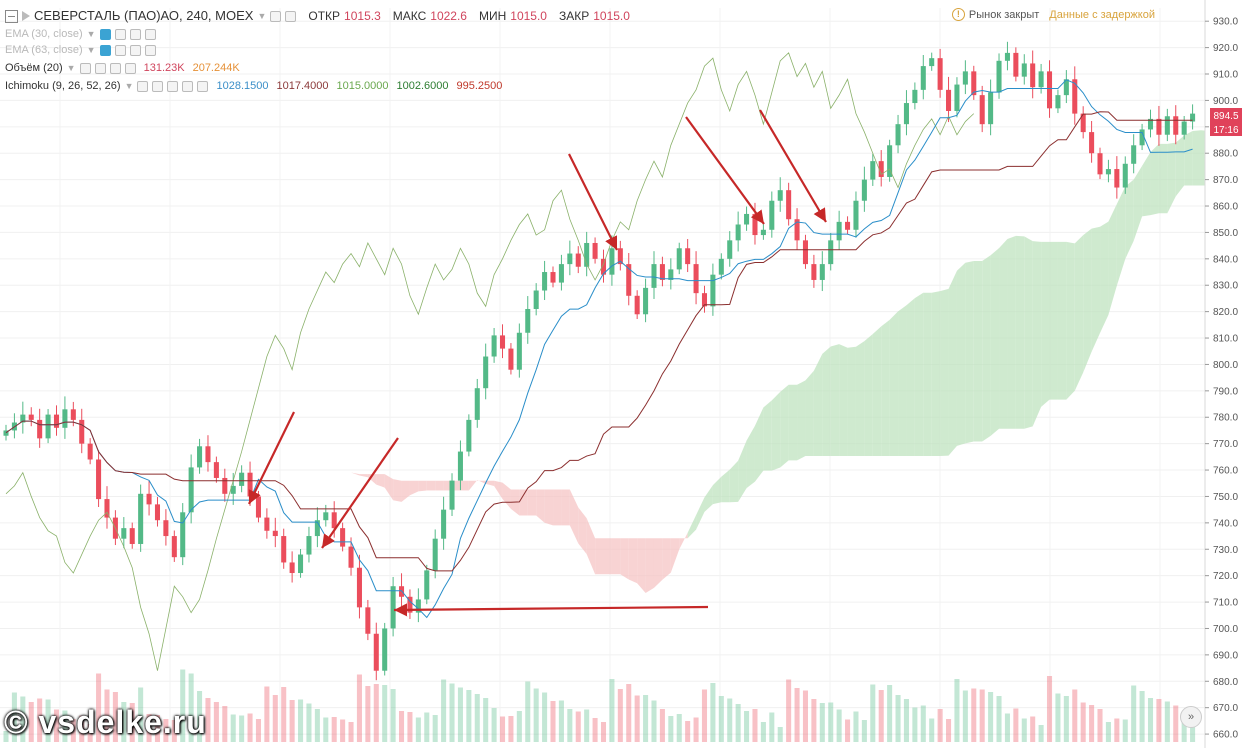  Describe the element at coordinates (1225, 471) in the screenshot. I see `y-tick-label: 760.0` at that location.